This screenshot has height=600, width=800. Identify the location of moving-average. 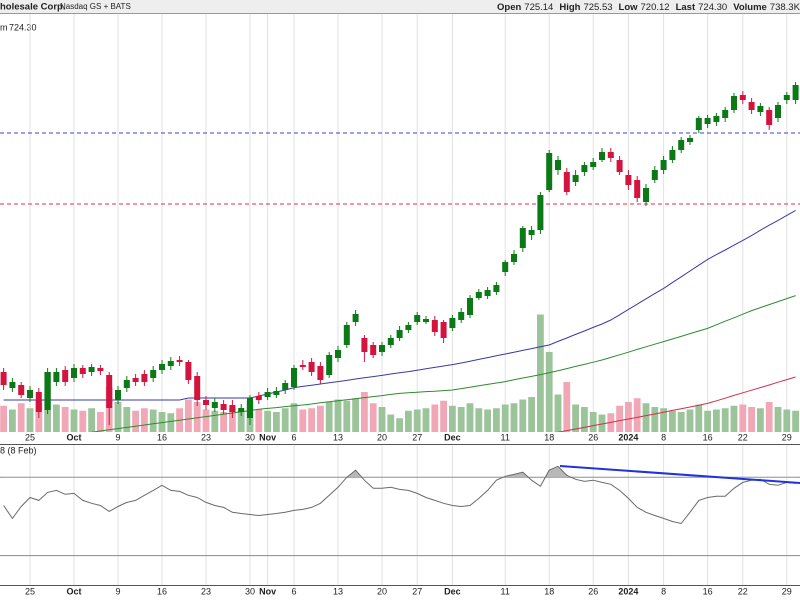
(674, 404).